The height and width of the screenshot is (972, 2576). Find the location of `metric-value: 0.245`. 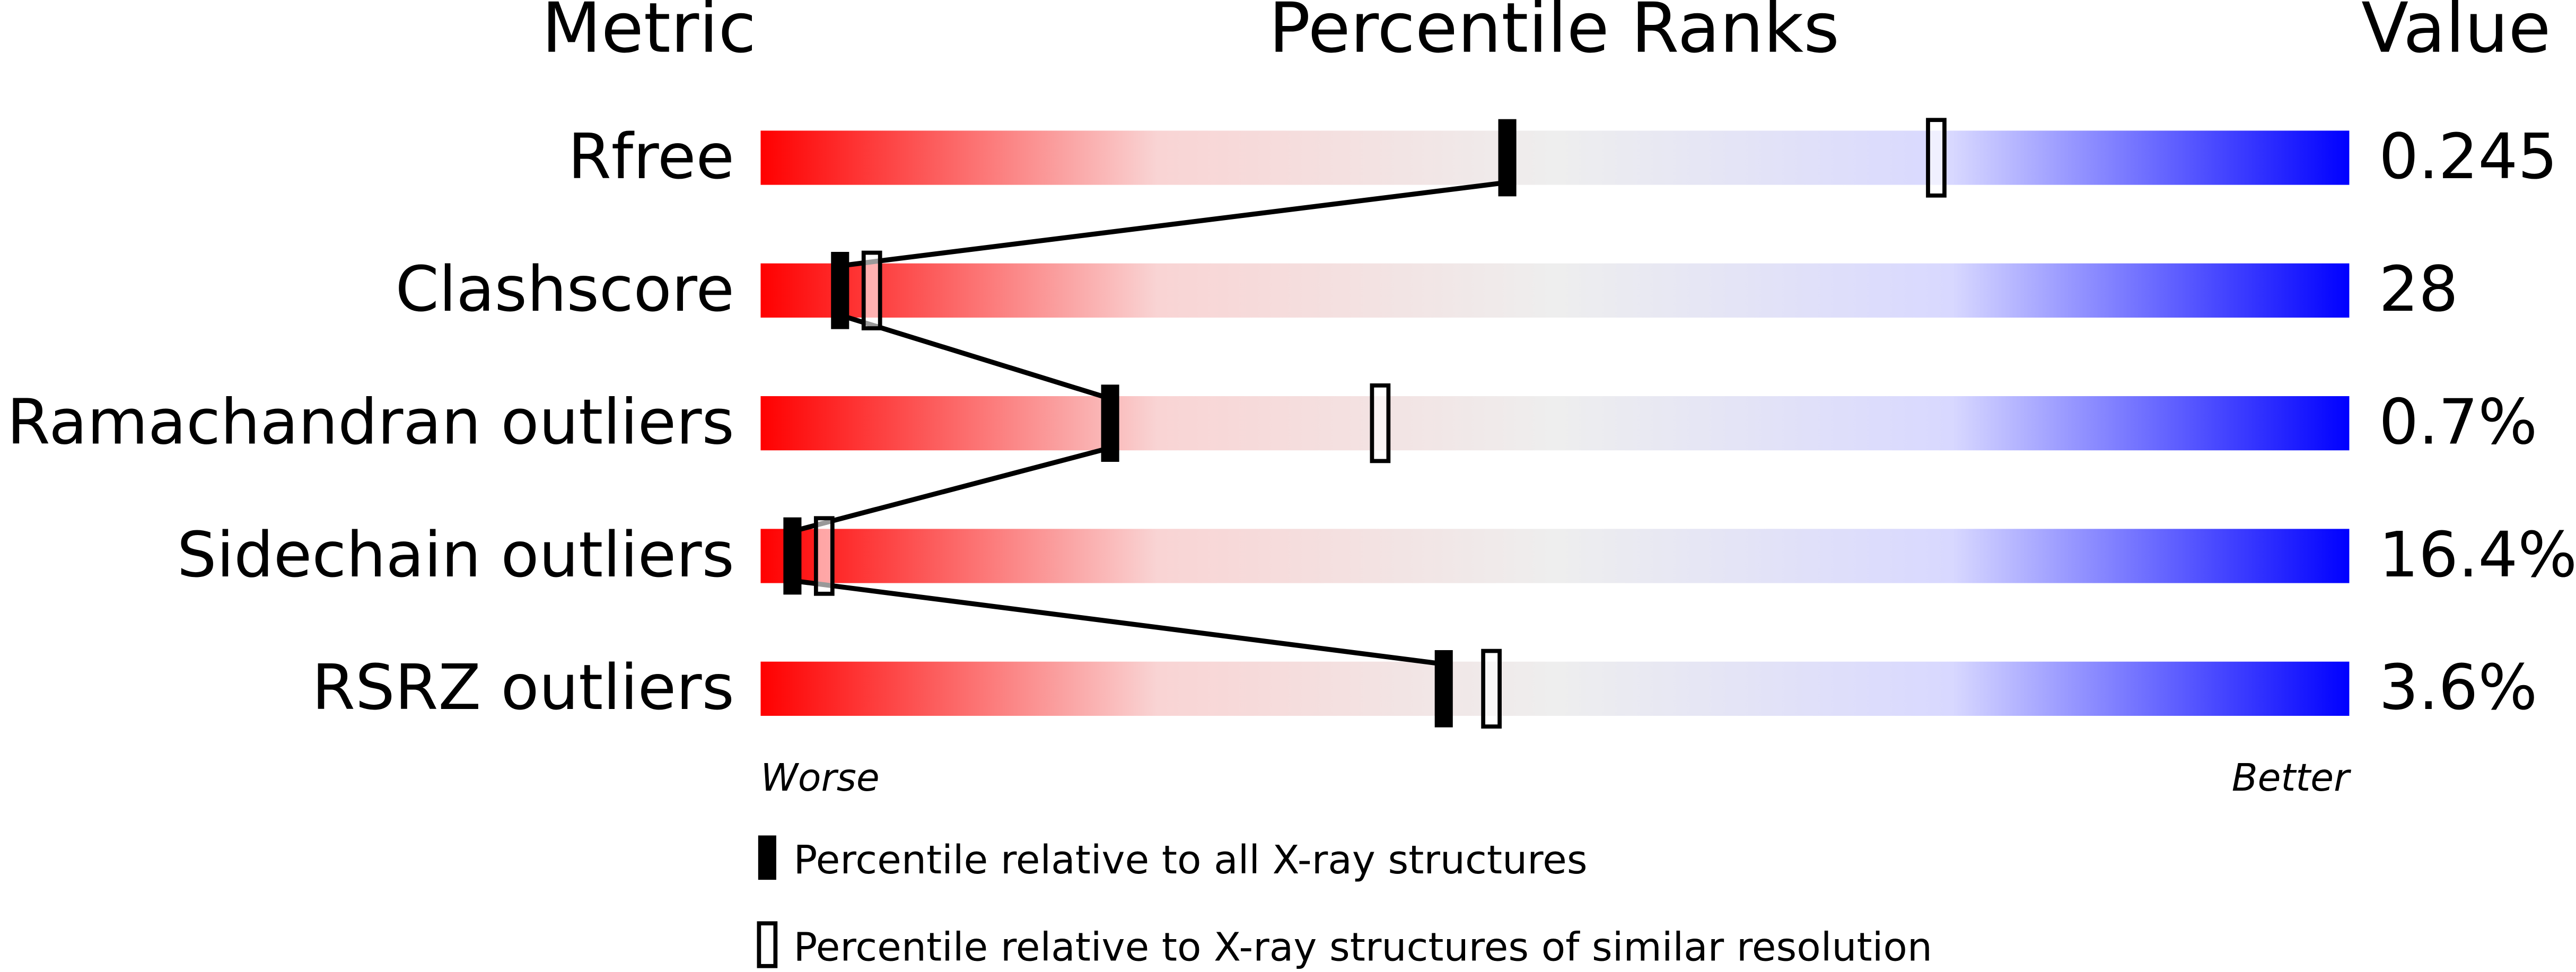

metric-value: 0.245 is located at coordinates (2468, 156).